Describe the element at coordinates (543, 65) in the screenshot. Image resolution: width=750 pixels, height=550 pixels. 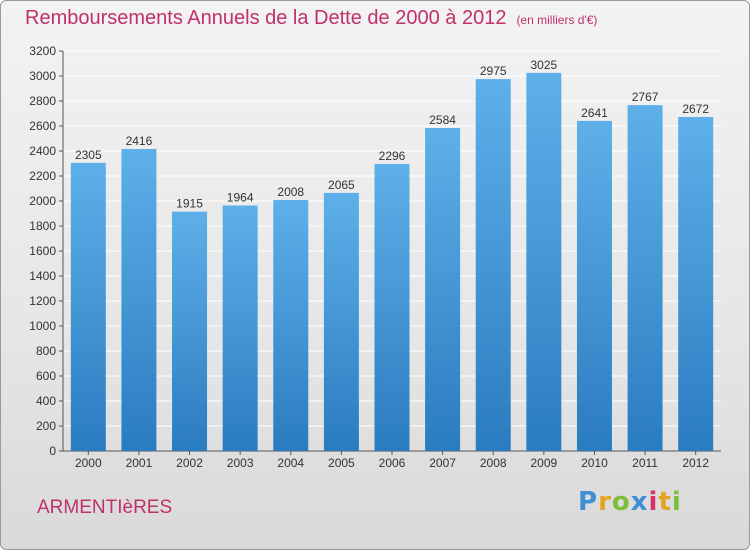
I see `data-label: 3025` at that location.